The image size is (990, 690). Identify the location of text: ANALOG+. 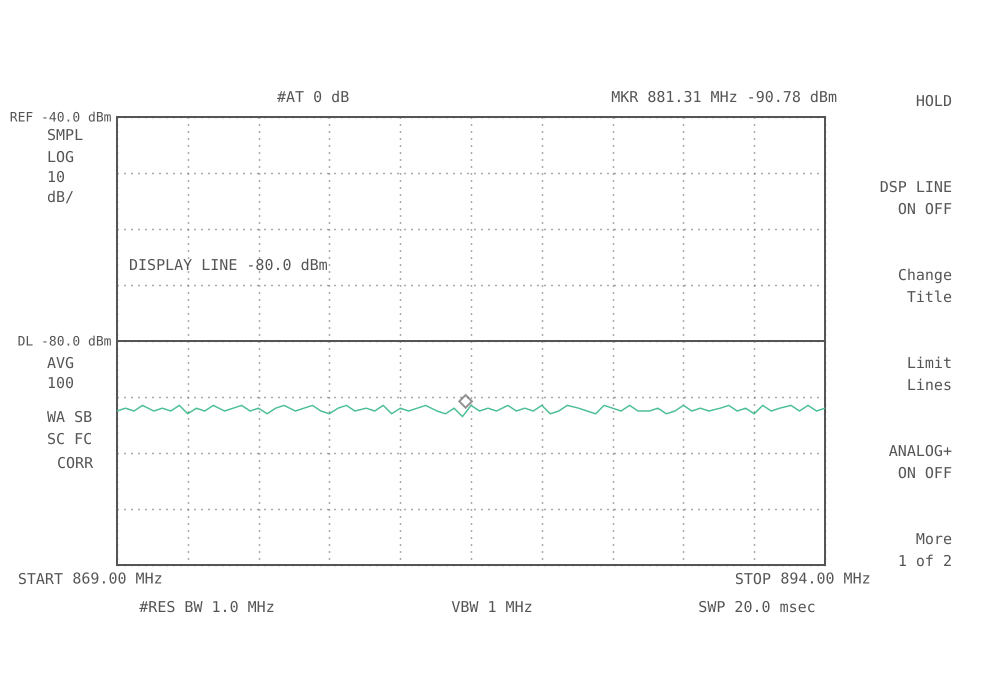
(920, 451).